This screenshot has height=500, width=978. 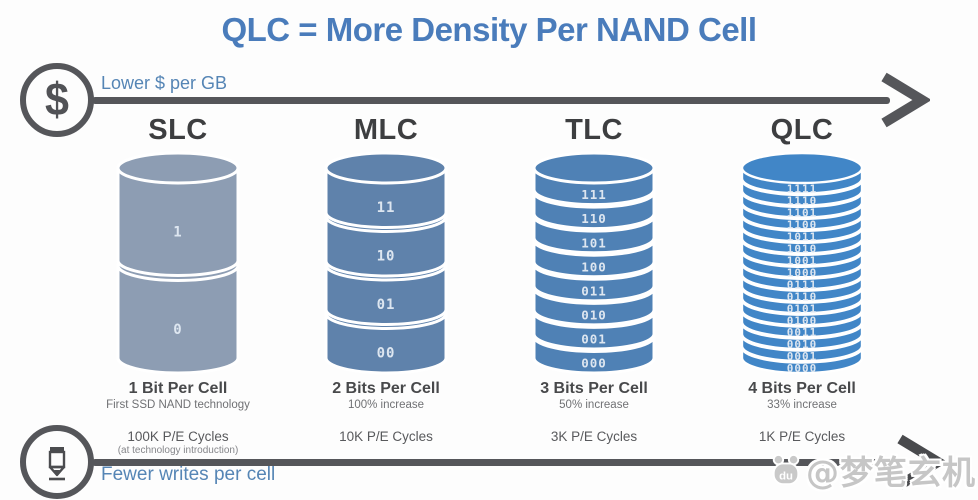 What do you see at coordinates (386, 208) in the screenshot?
I see `segment-label: 11` at bounding box center [386, 208].